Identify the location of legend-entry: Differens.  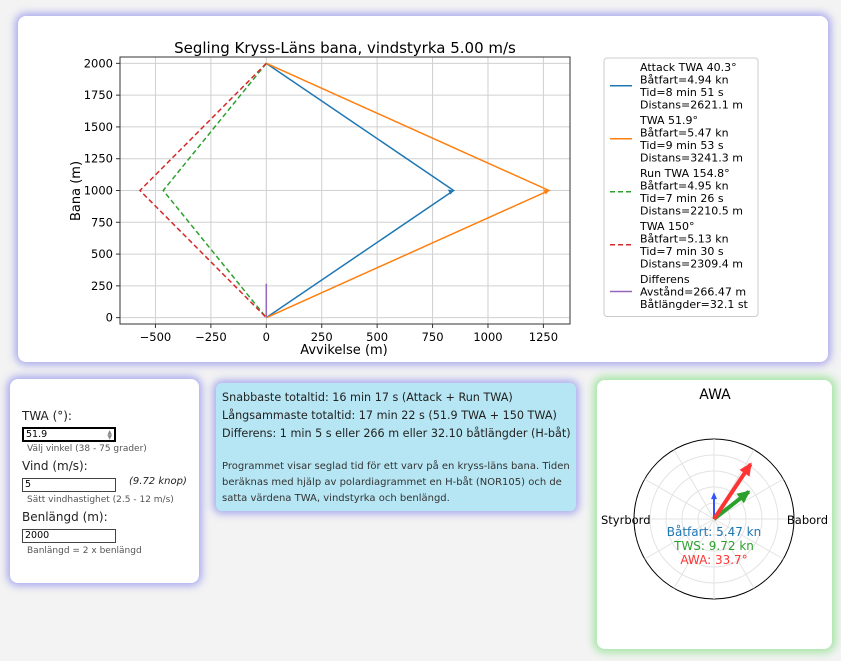
(665, 279).